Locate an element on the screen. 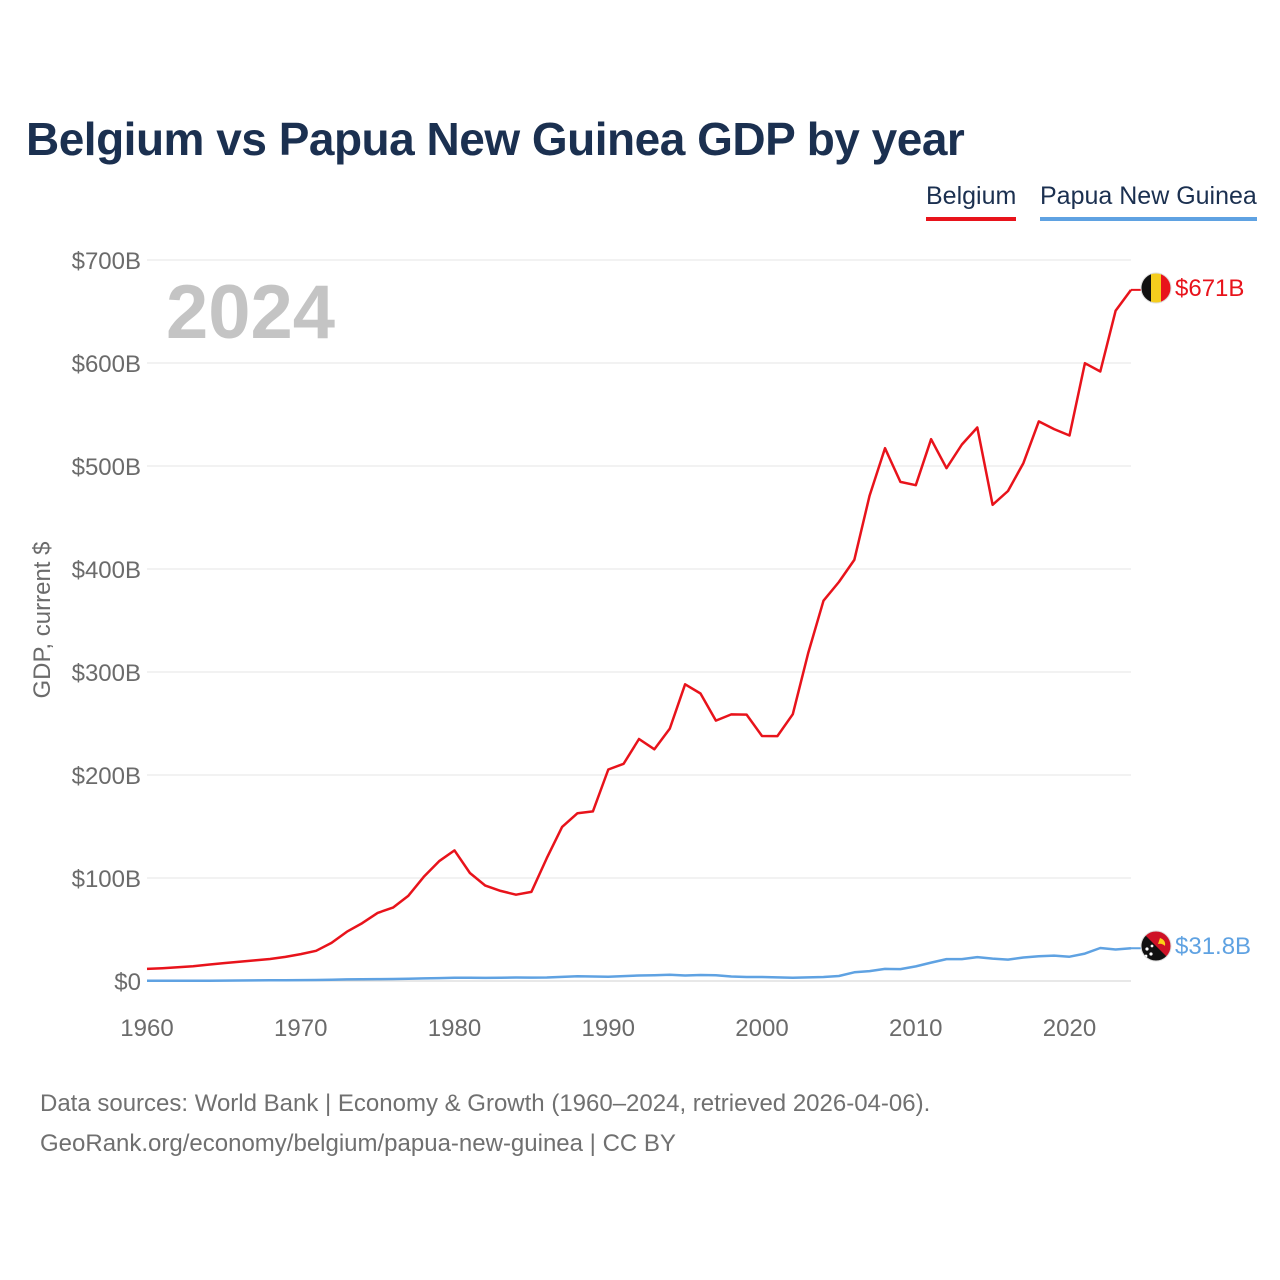 The image size is (1280, 1280). end-value-label-belgium: $671B is located at coordinates (1209, 288).